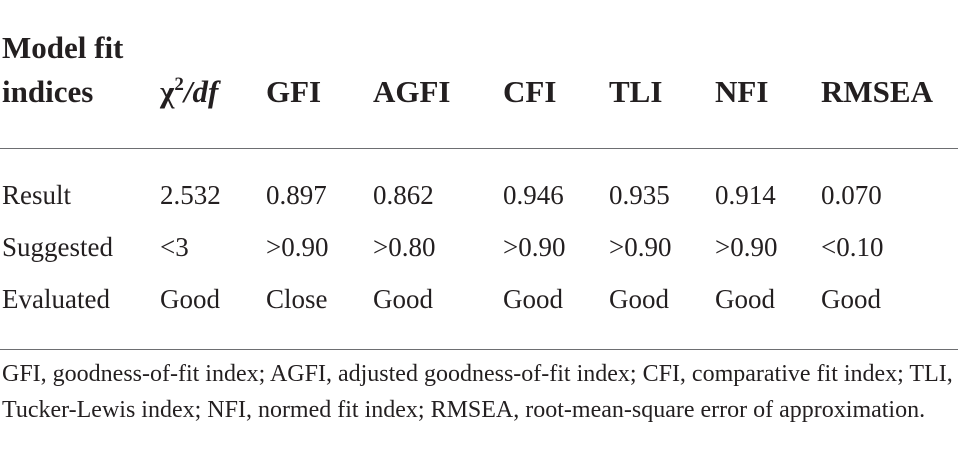 This screenshot has height=476, width=958. What do you see at coordinates (201, 91) in the screenshot?
I see `chi-df: /df` at bounding box center [201, 91].